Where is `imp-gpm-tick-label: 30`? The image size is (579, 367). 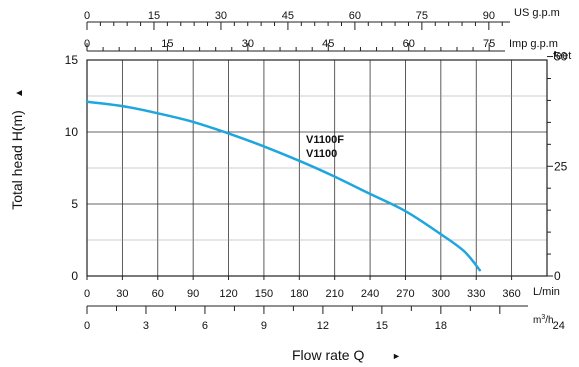
imp-gpm-tick-label: 30 is located at coordinates (248, 44).